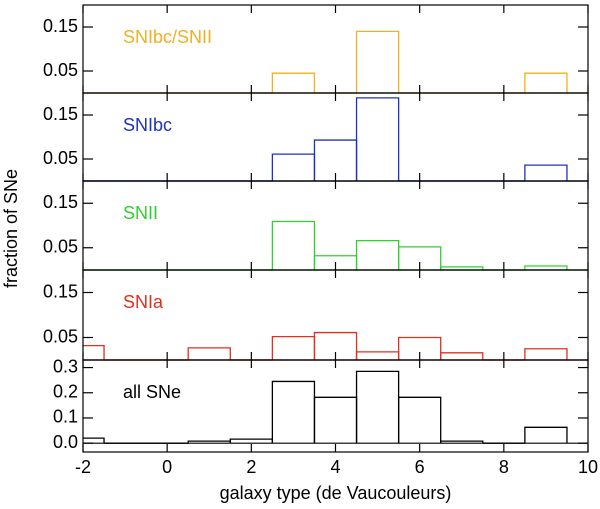 The height and width of the screenshot is (509, 600). What do you see at coordinates (251, 467) in the screenshot?
I see `x-tick-label: 2` at bounding box center [251, 467].